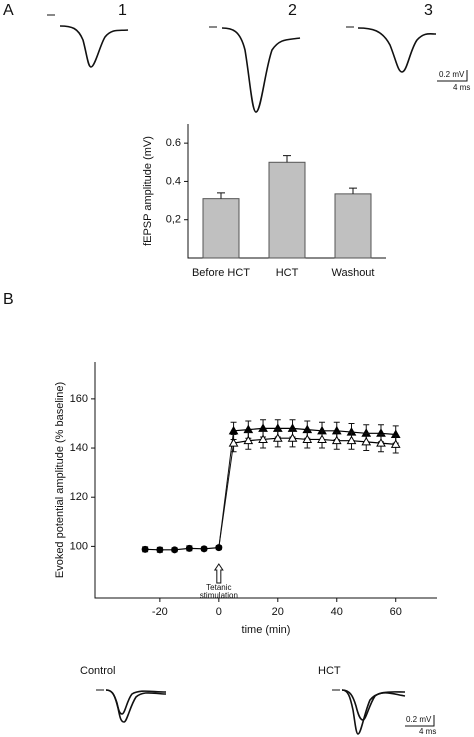 Image resolution: width=474 pixels, height=737 pixels. What do you see at coordinates (428, 10) in the screenshot?
I see `trace-label: 3` at bounding box center [428, 10].